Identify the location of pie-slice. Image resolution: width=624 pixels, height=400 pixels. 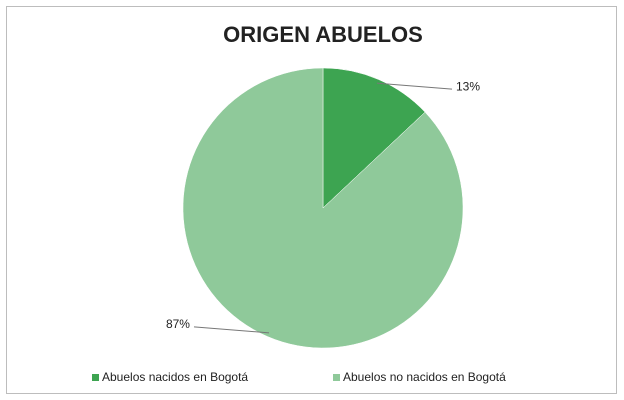
(374, 138).